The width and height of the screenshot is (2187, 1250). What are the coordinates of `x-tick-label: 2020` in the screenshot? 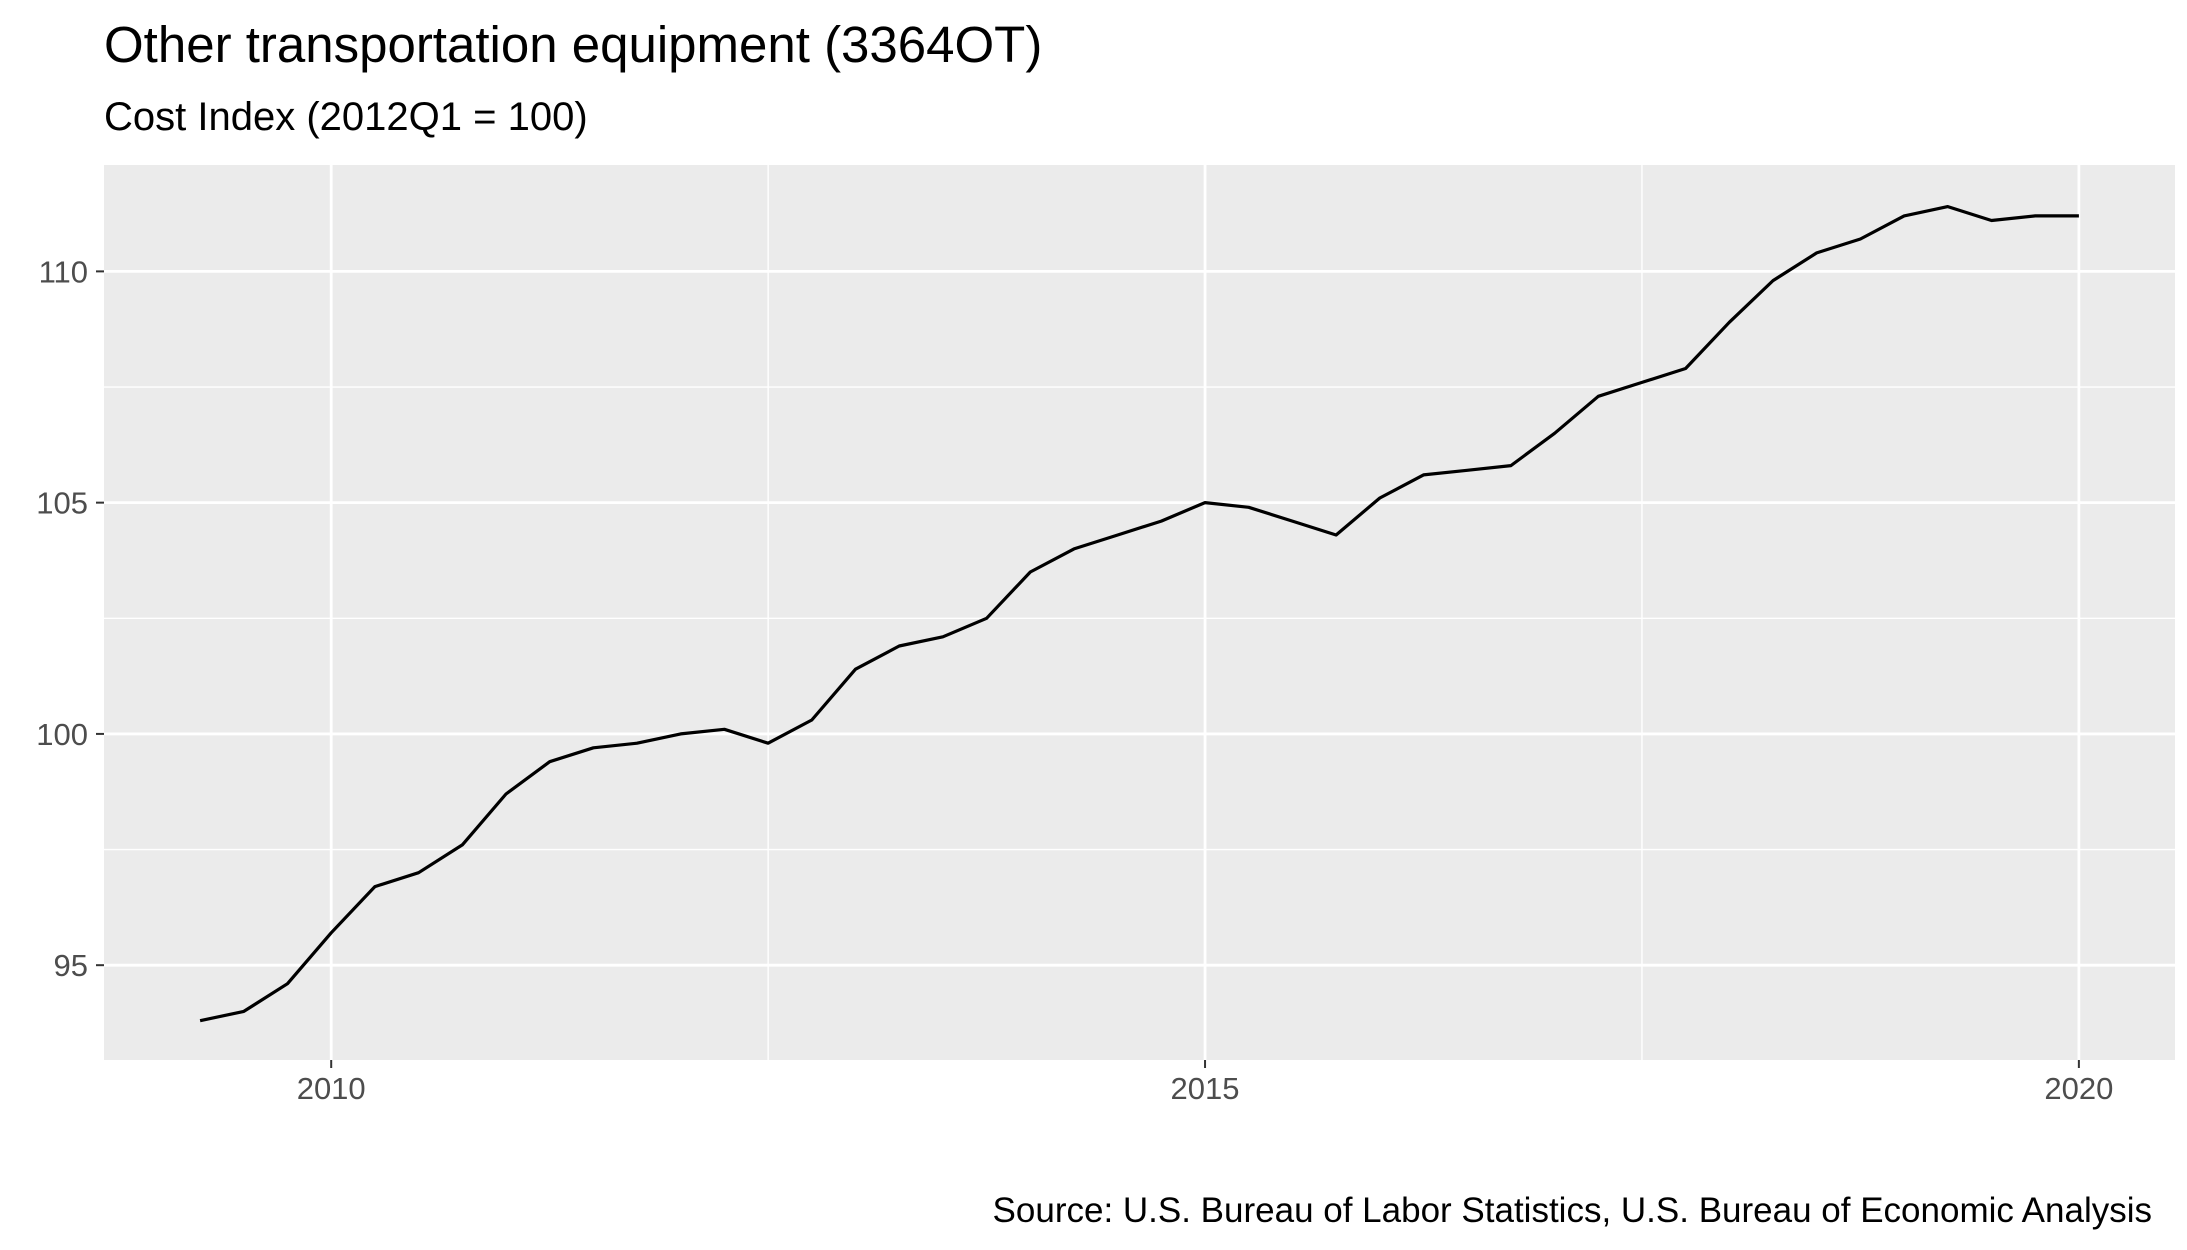 It's located at (2078, 1088).